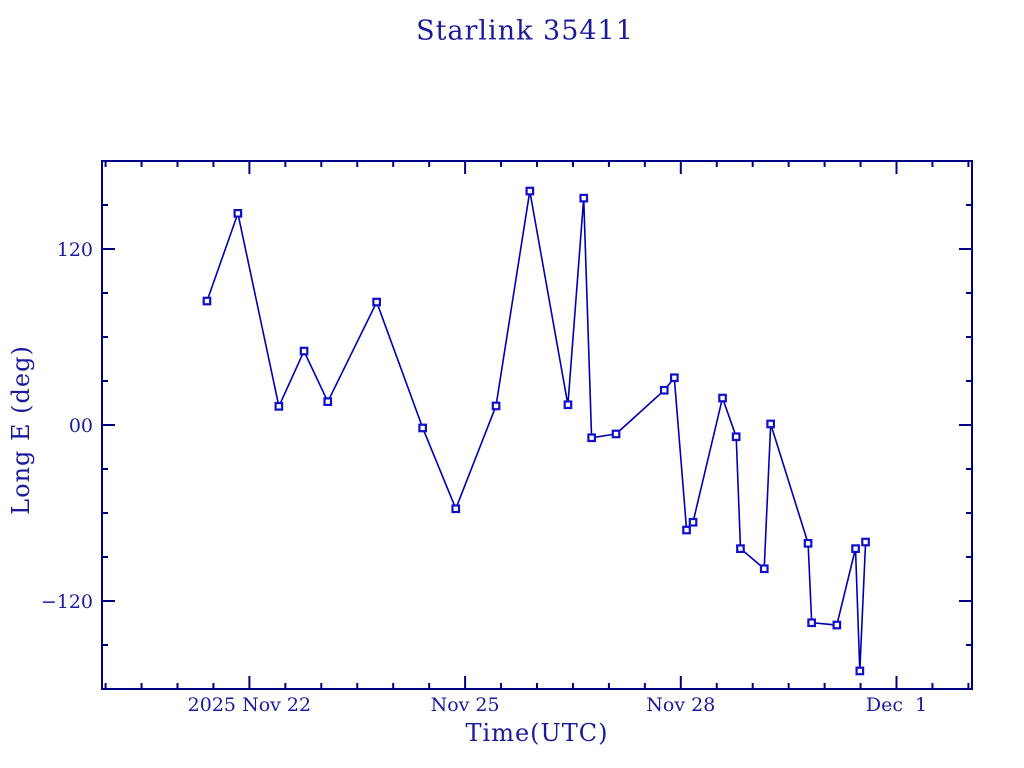 The height and width of the screenshot is (768, 1024). Describe the element at coordinates (465, 705) in the screenshot. I see `x-tick-label: Nov 25` at that location.